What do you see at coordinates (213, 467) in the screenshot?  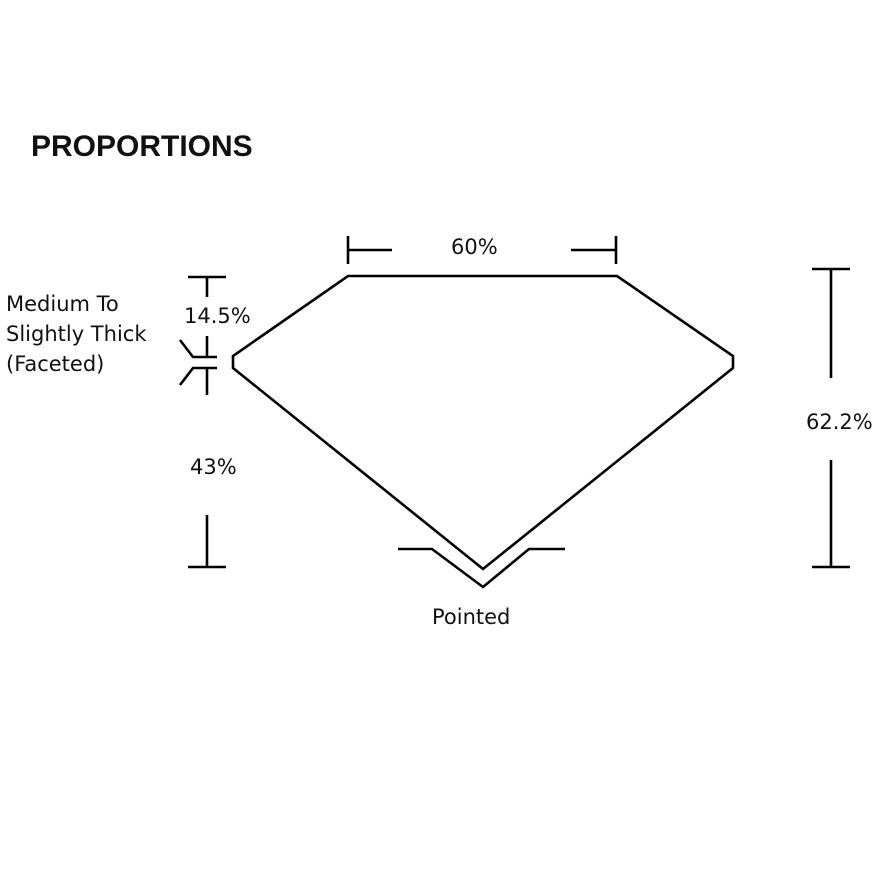 I see `pavilion-percent-label: 43%` at bounding box center [213, 467].